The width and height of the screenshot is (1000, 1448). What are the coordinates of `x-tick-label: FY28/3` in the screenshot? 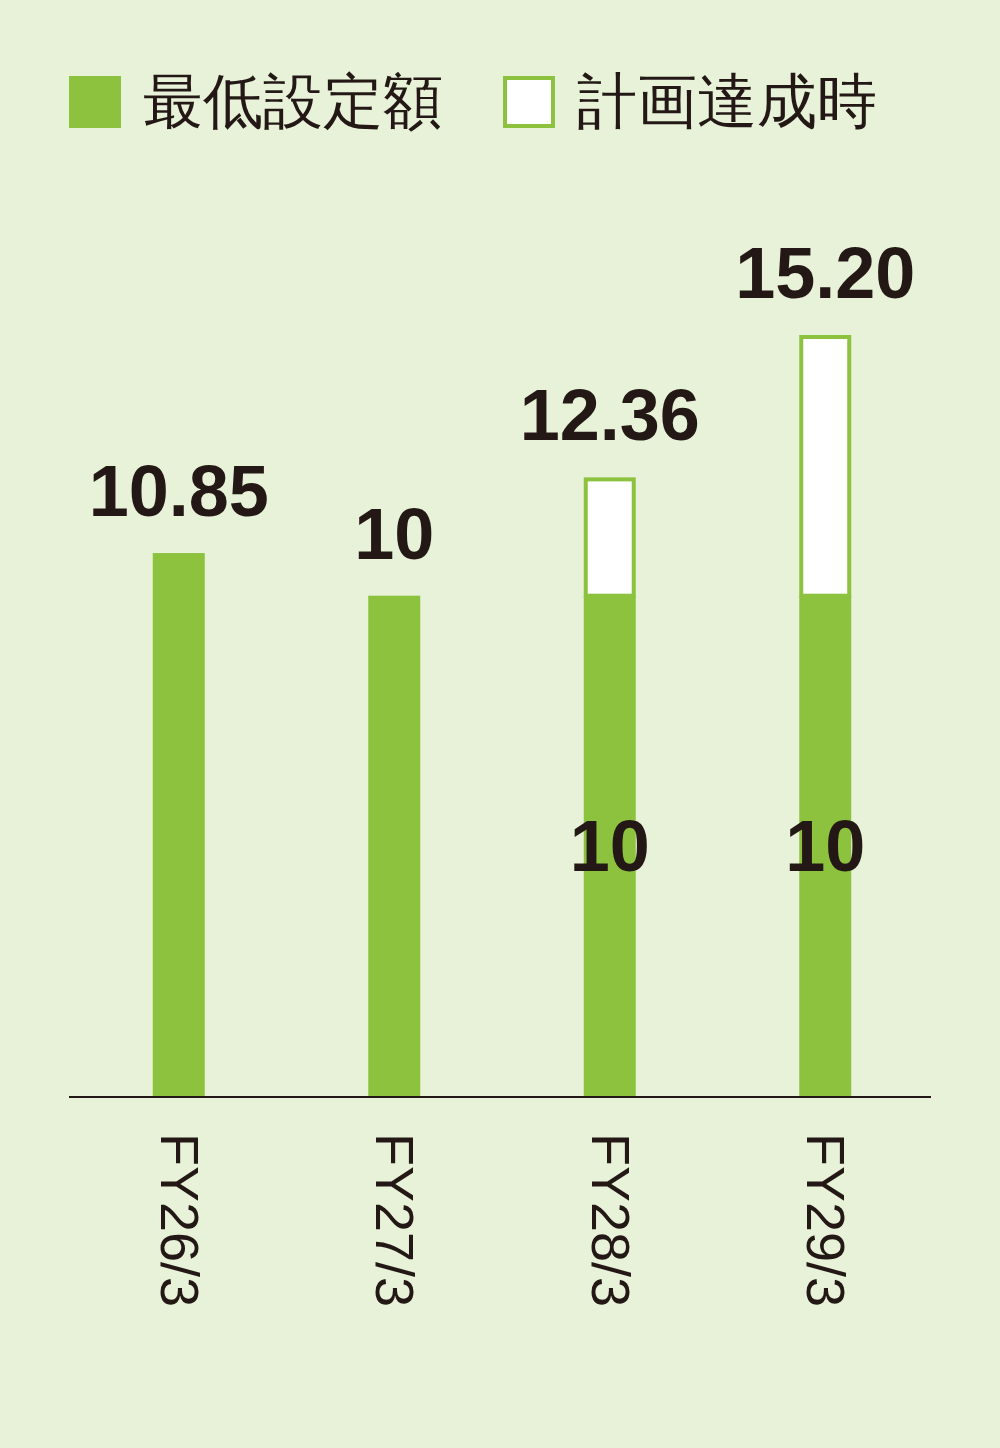 It's located at (610, 1220).